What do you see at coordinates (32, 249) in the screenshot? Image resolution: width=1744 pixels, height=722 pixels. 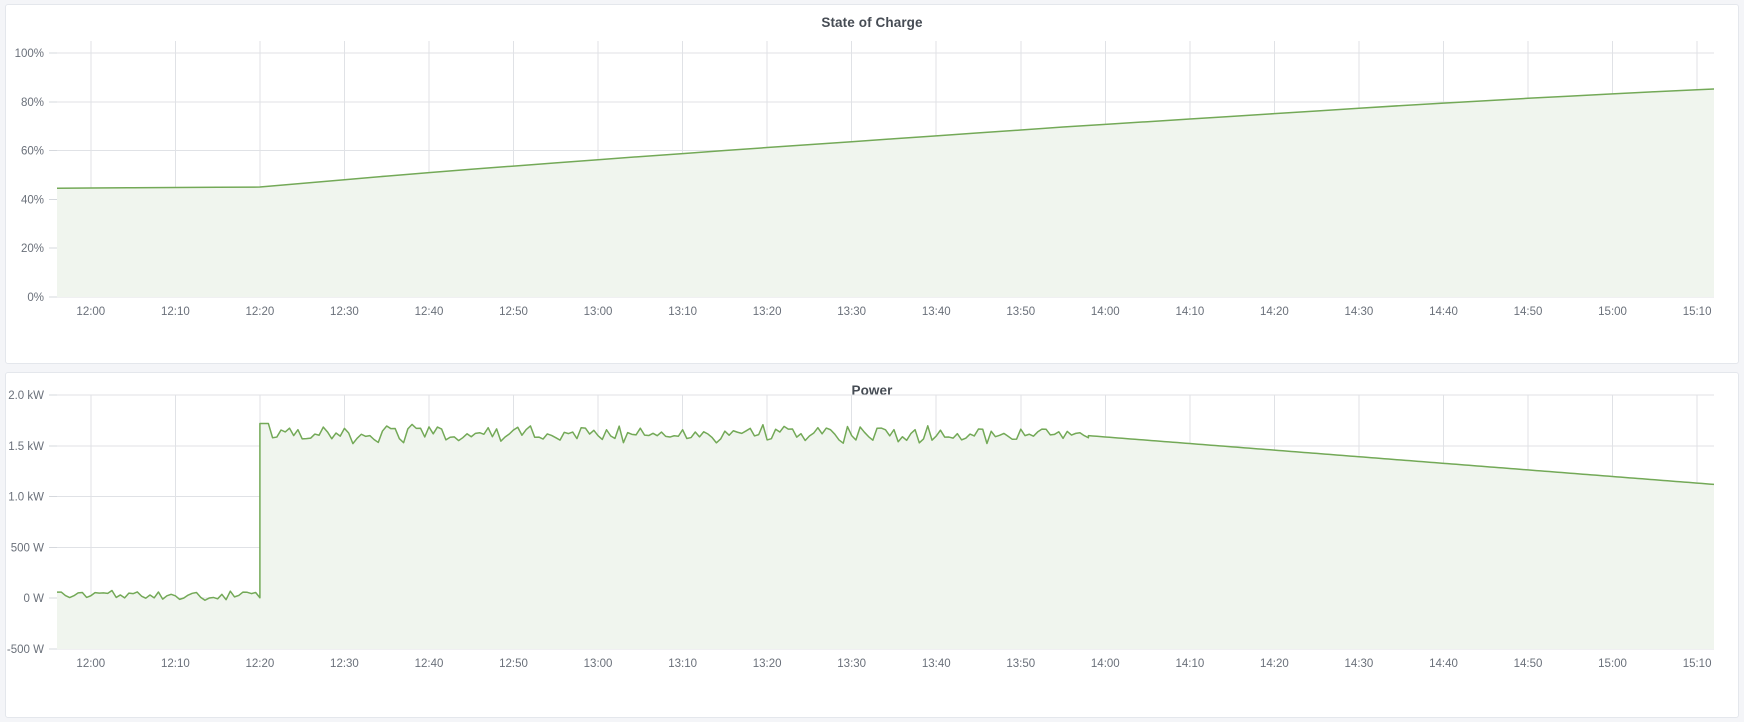 I see `y-axis-tick-label: 20%` at bounding box center [32, 249].